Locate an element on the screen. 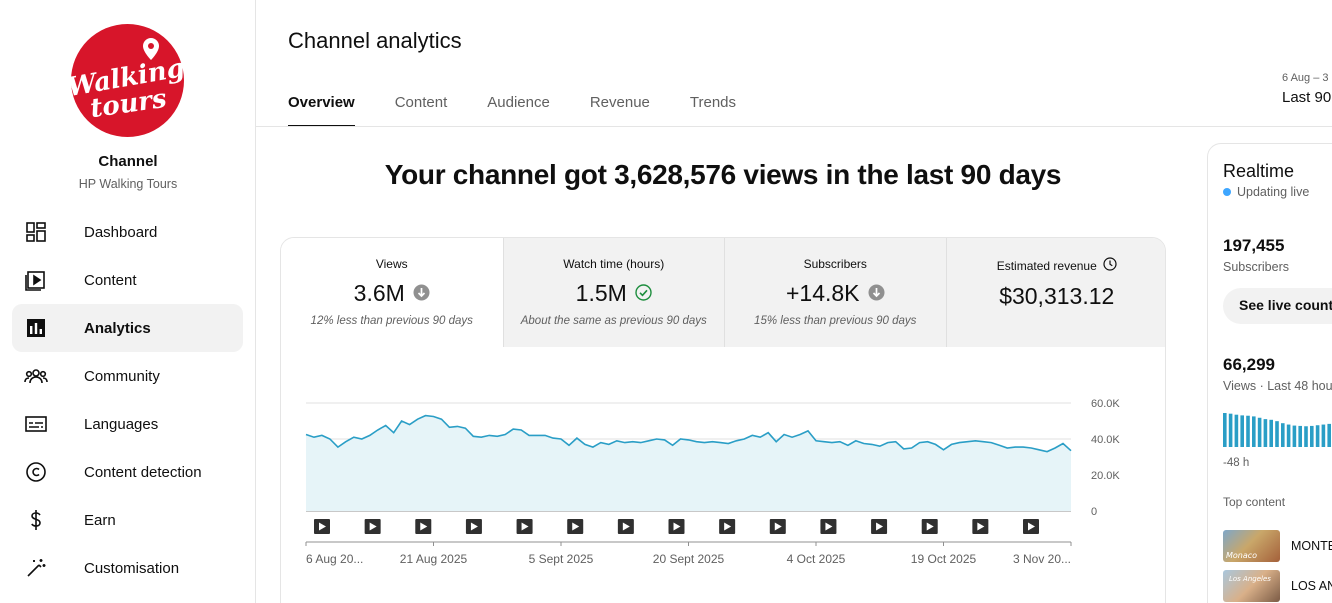  realtime-views-label: Views · Last 48 hou is located at coordinates (1277, 386).